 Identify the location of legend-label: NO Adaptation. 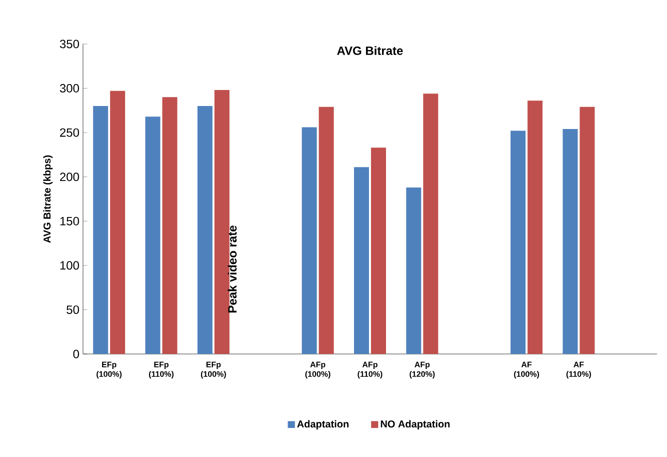
(415, 425).